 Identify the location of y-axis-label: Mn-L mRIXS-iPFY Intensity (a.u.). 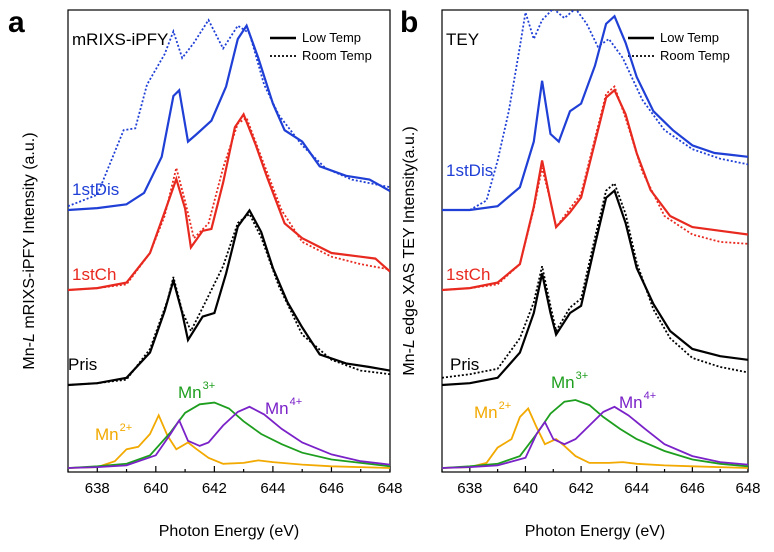
(29, 250).